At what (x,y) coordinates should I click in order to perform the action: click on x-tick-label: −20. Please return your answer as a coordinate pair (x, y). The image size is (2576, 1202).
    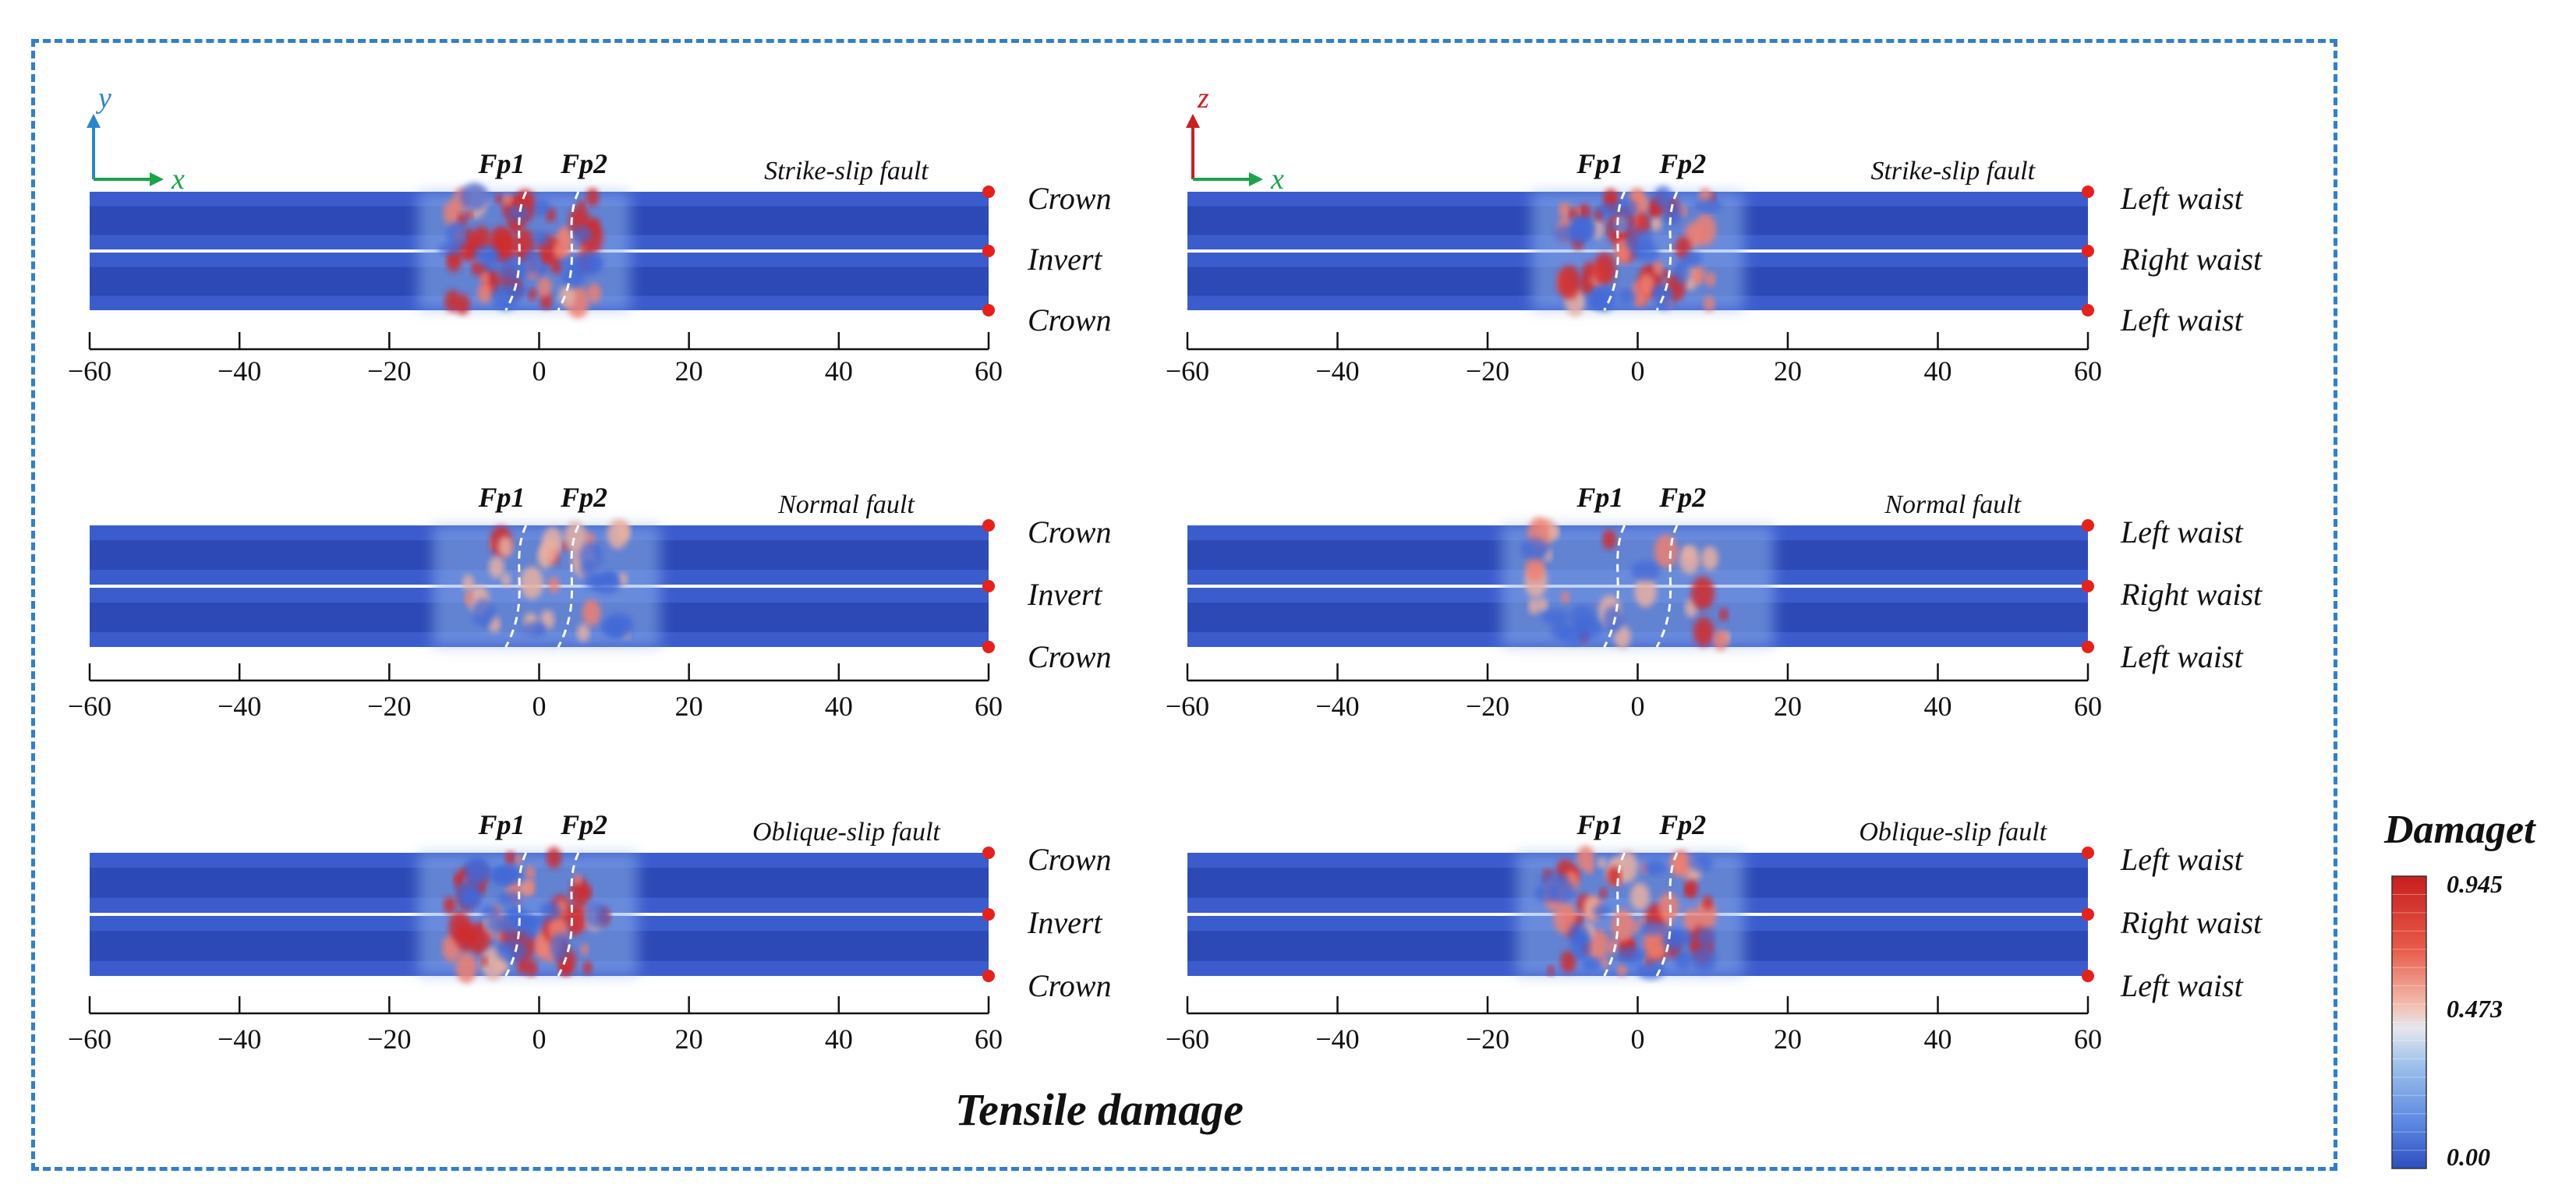
    Looking at the image, I should click on (1487, 1039).